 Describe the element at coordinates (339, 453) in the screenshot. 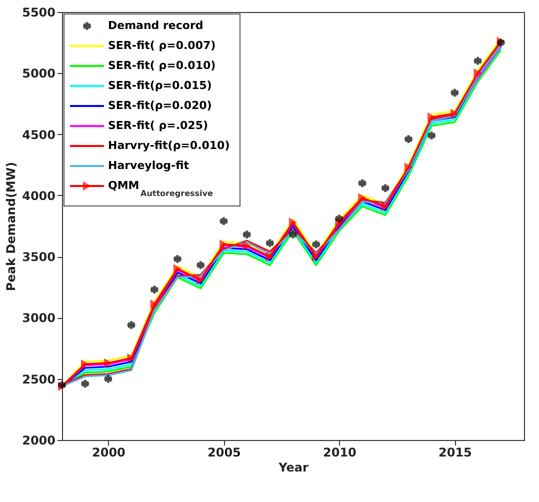

I see `x-tick-label: 2010` at that location.